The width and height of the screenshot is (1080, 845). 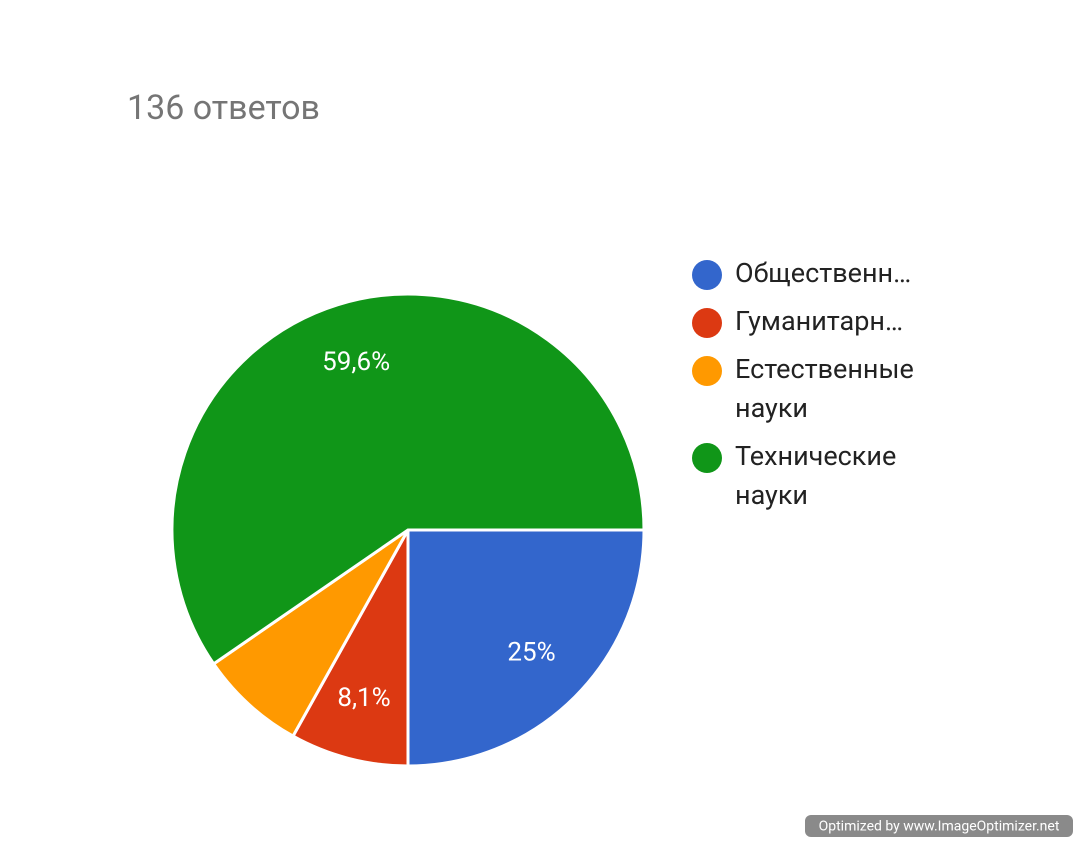 What do you see at coordinates (531, 652) in the screenshot?
I see `slice-label: 25%` at bounding box center [531, 652].